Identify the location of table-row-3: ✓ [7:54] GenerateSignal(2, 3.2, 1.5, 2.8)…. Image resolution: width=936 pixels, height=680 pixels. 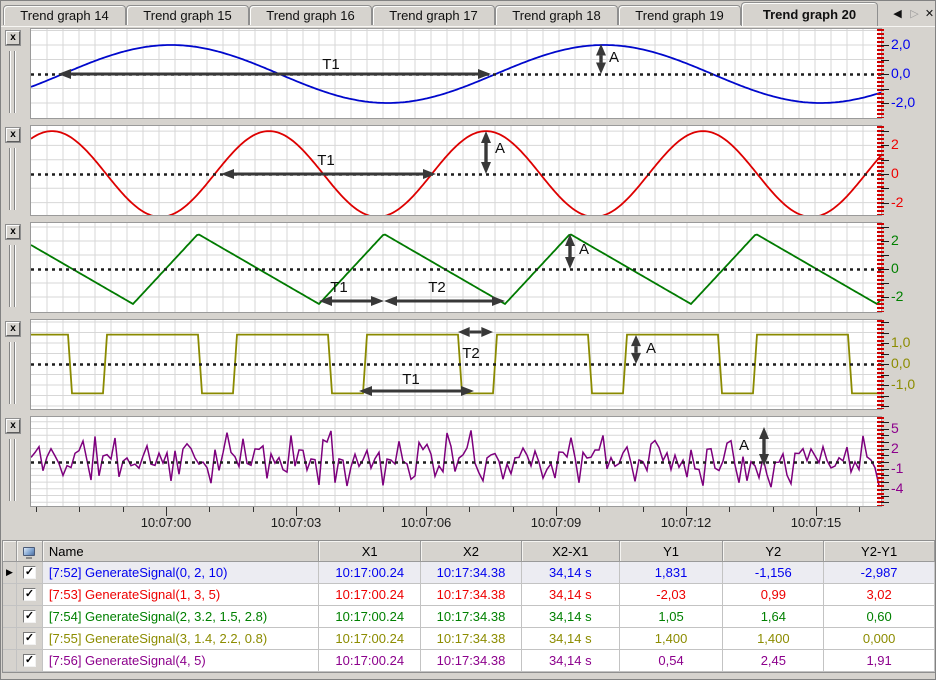
(469, 617).